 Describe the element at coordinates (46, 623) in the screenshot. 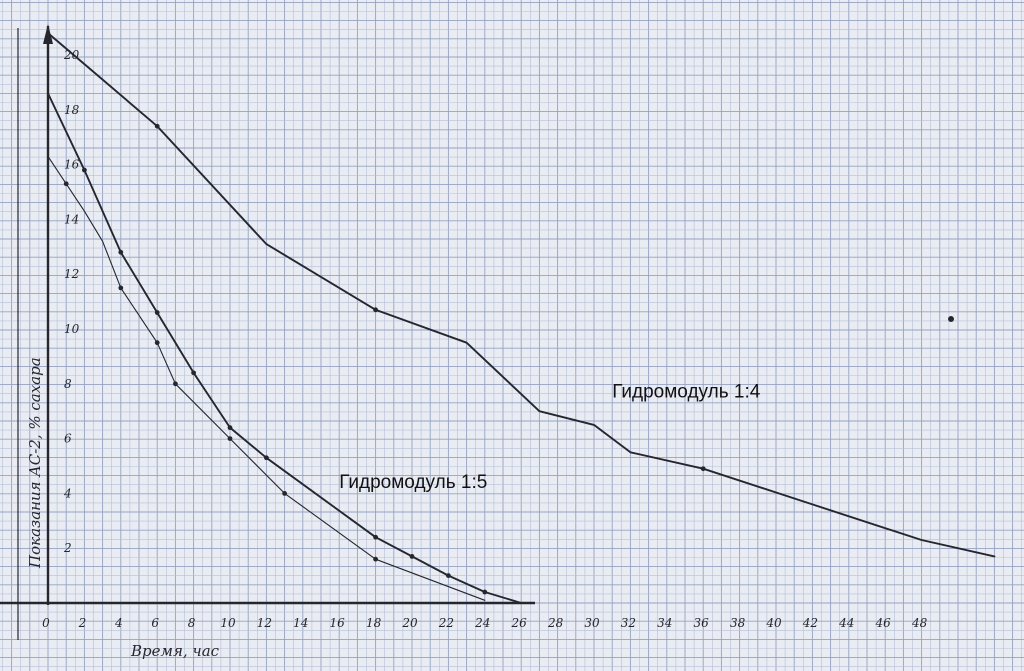

I see `x-tick-label: 0` at that location.